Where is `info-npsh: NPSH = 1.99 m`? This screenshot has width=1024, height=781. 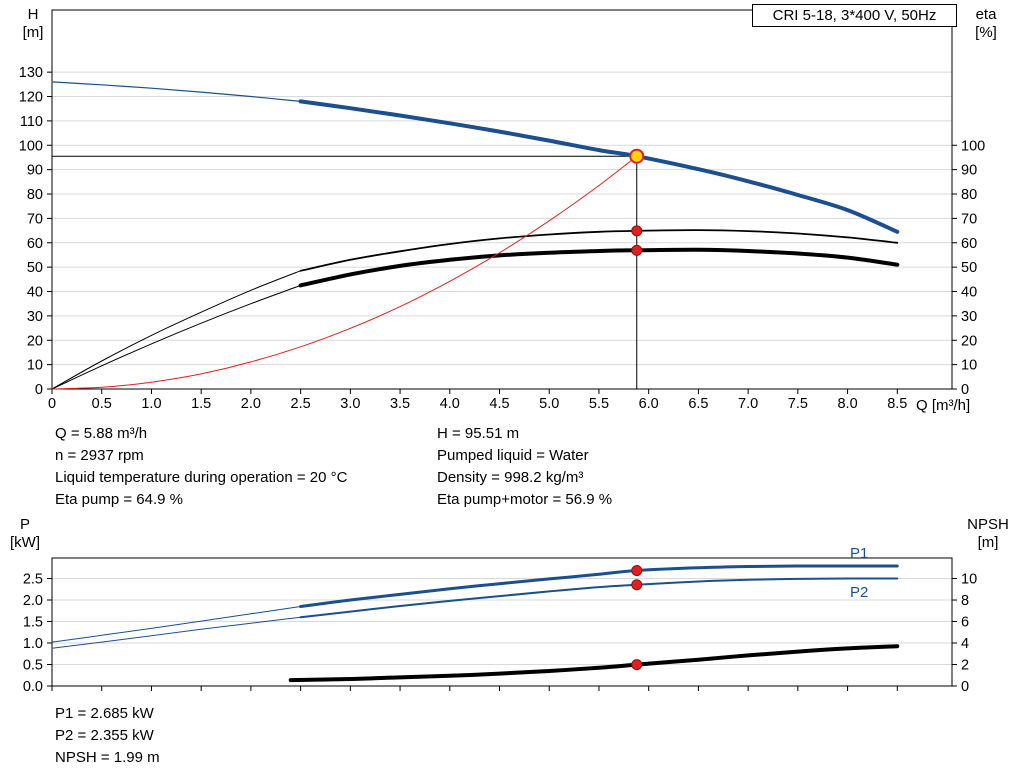
info-npsh: NPSH = 1.99 m is located at coordinates (107, 757).